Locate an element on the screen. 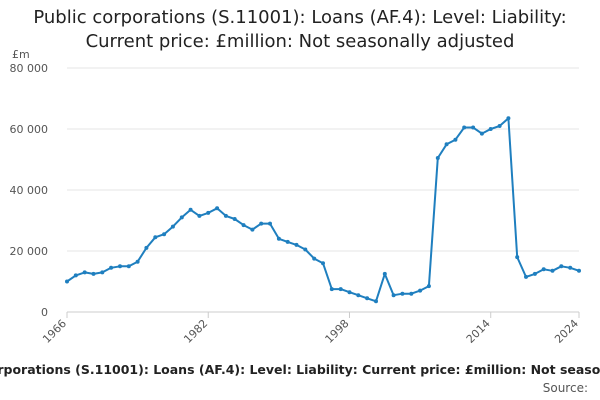 The height and width of the screenshot is (400, 600). y-tick-label: 0 is located at coordinates (44, 312).